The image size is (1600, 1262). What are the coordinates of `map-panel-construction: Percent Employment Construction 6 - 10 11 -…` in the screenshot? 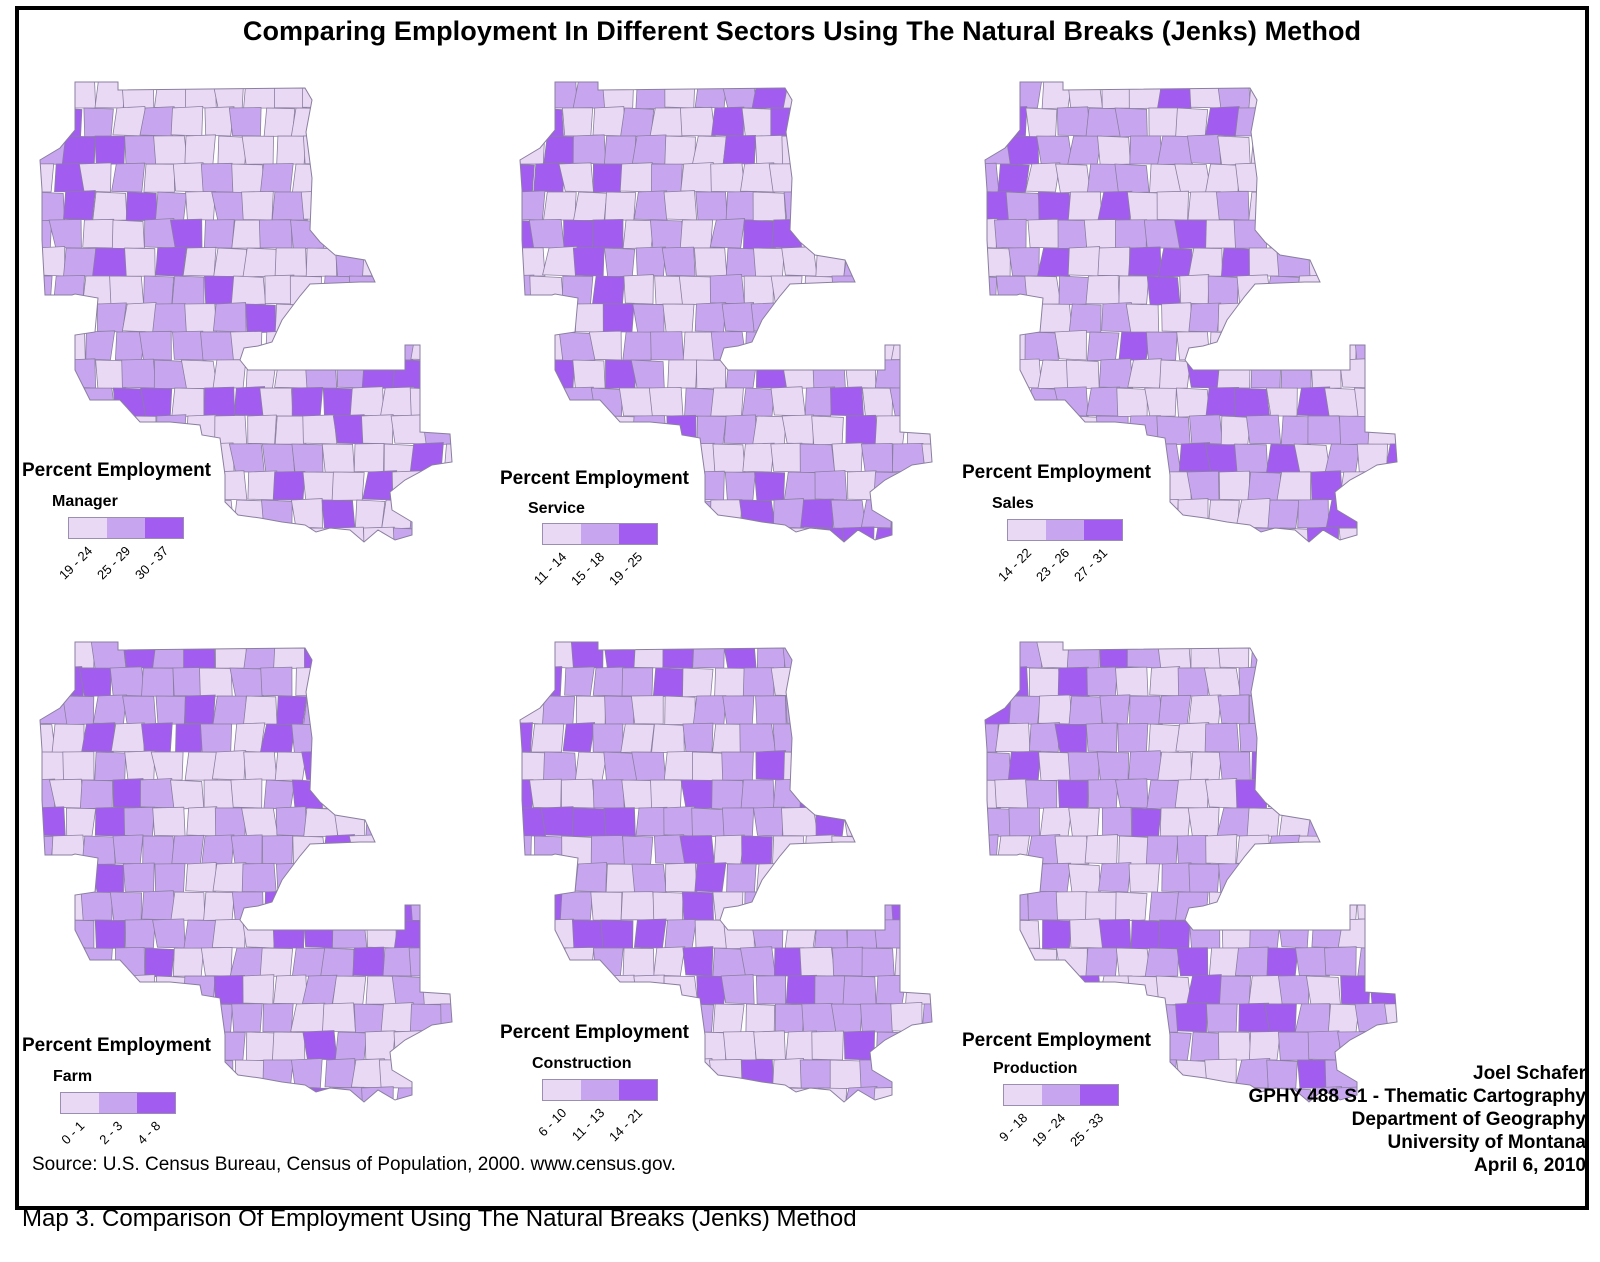 It's located at (750, 910).